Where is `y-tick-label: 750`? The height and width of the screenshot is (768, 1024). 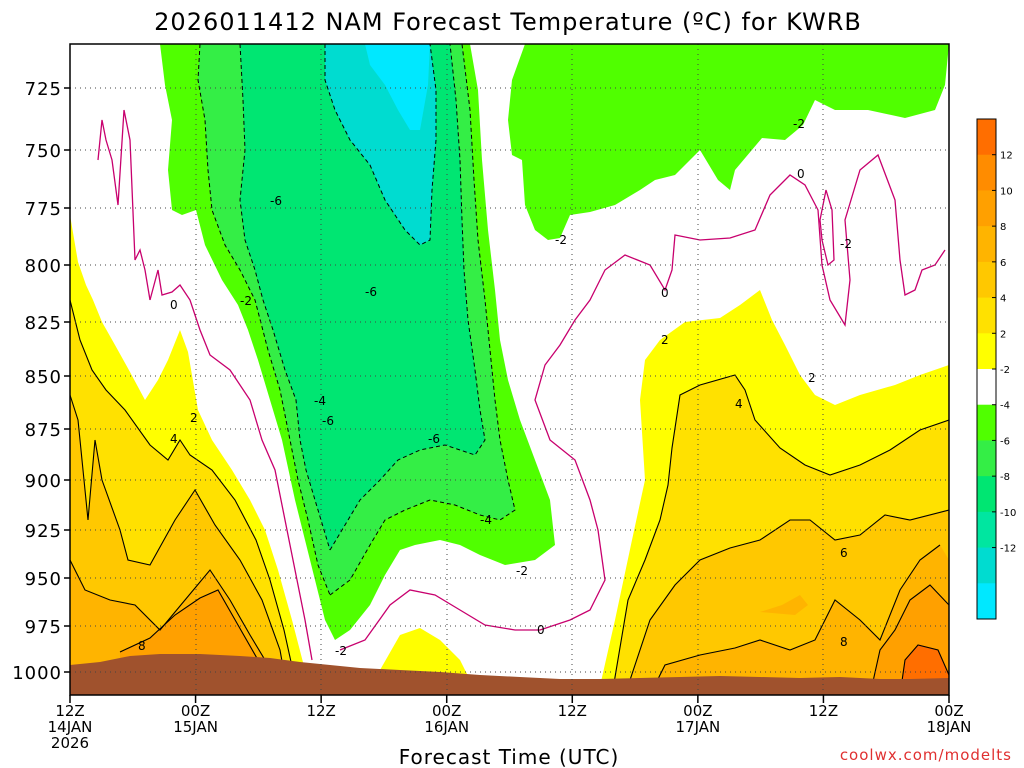 y-tick-label: 750 is located at coordinates (43, 151).